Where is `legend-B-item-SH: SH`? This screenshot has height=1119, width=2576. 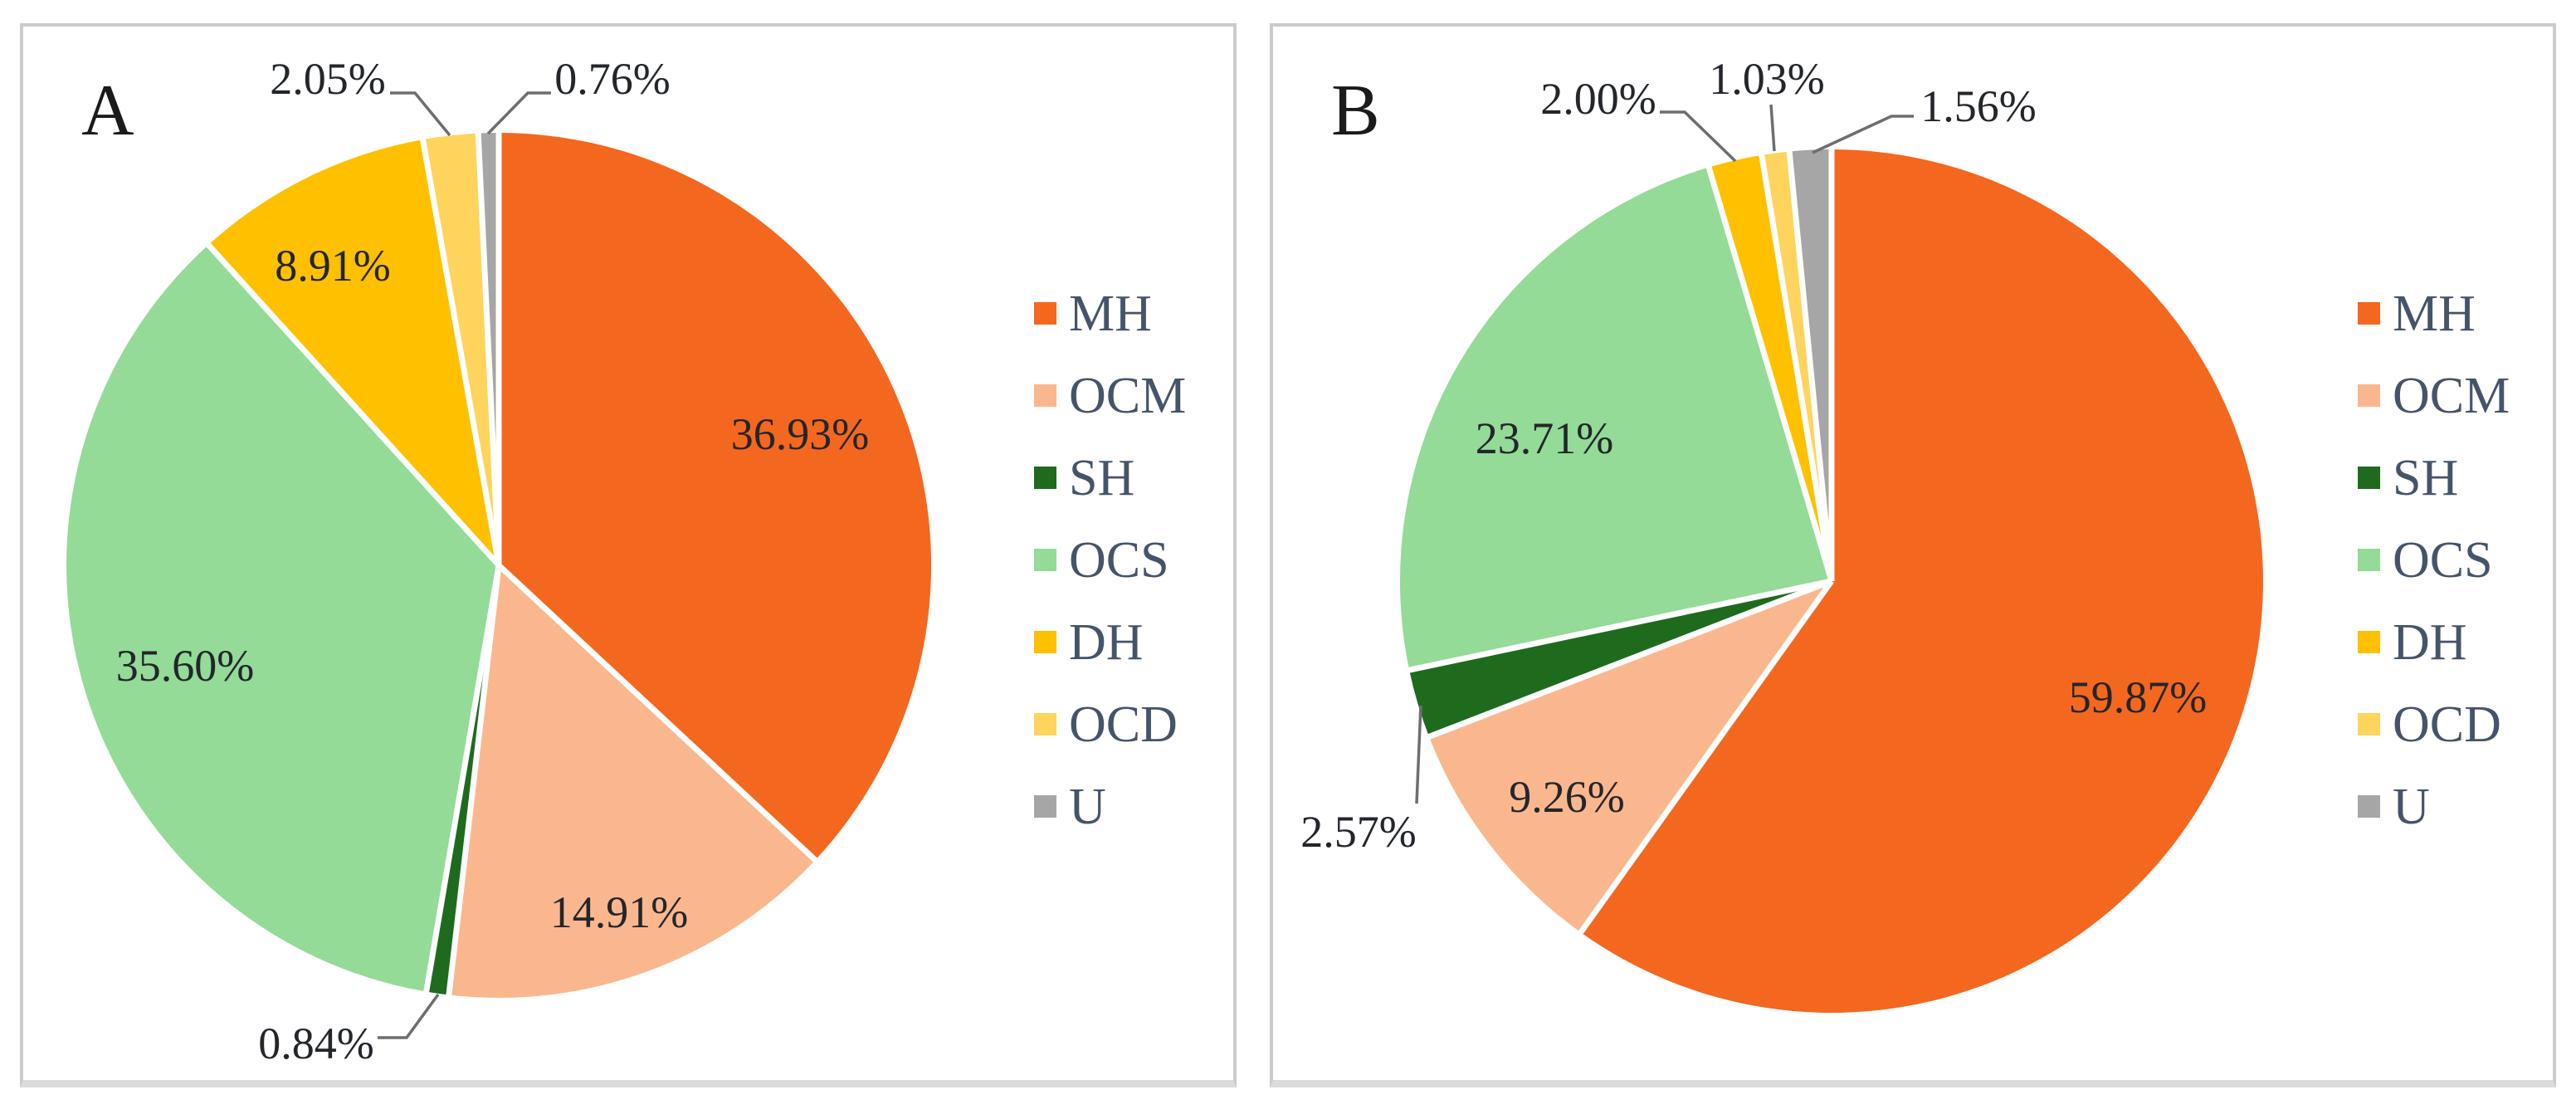
legend-B-item-SH: SH is located at coordinates (2434, 478).